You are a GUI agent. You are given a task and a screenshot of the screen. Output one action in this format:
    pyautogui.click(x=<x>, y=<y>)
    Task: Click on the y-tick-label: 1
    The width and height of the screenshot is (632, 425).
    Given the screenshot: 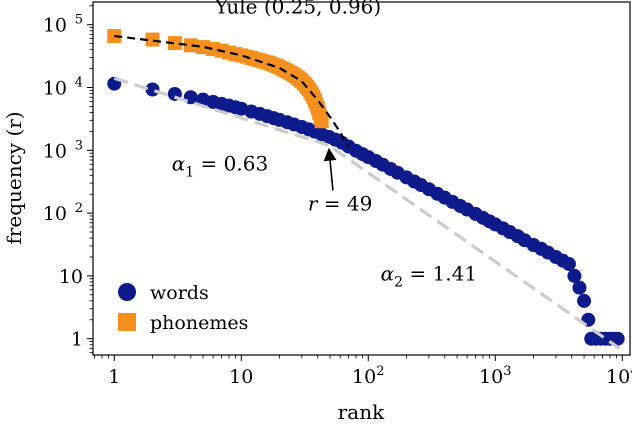 What is the action you would take?
    pyautogui.click(x=77, y=340)
    